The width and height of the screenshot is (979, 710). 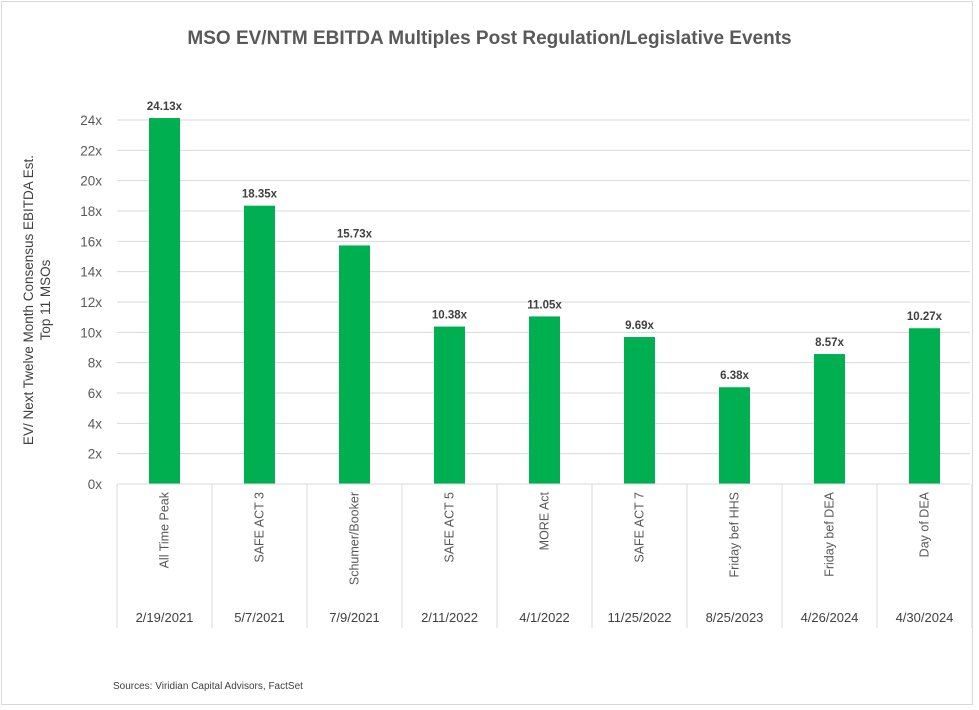 What do you see at coordinates (95, 423) in the screenshot?
I see `y-tick-label: 4x` at bounding box center [95, 423].